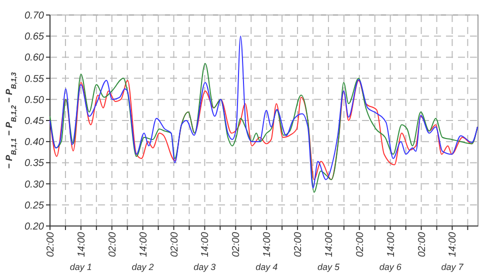  What do you see at coordinates (452, 267) in the screenshot?
I see `x2-tick-label: day 7` at bounding box center [452, 267].